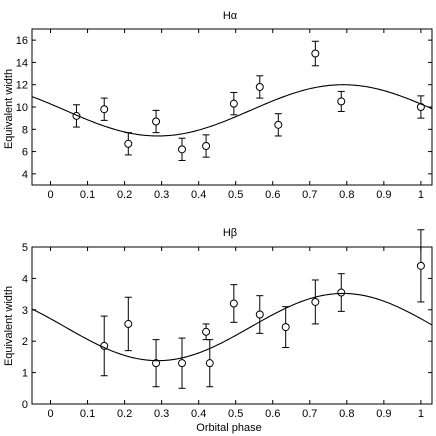 The height and width of the screenshot is (436, 436). I want to click on h-alpha-xtick-label: 0.3, so click(161, 195).